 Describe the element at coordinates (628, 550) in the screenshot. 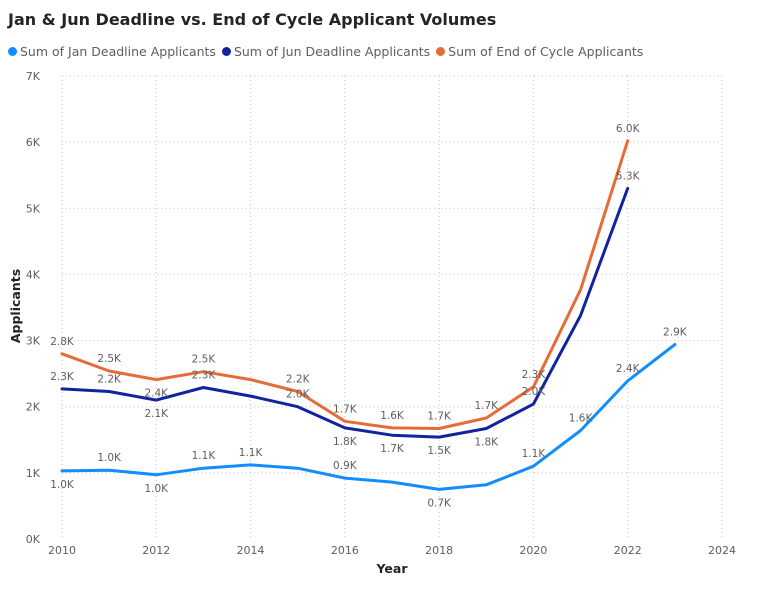

I see `x-tick-label: 2022` at that location.